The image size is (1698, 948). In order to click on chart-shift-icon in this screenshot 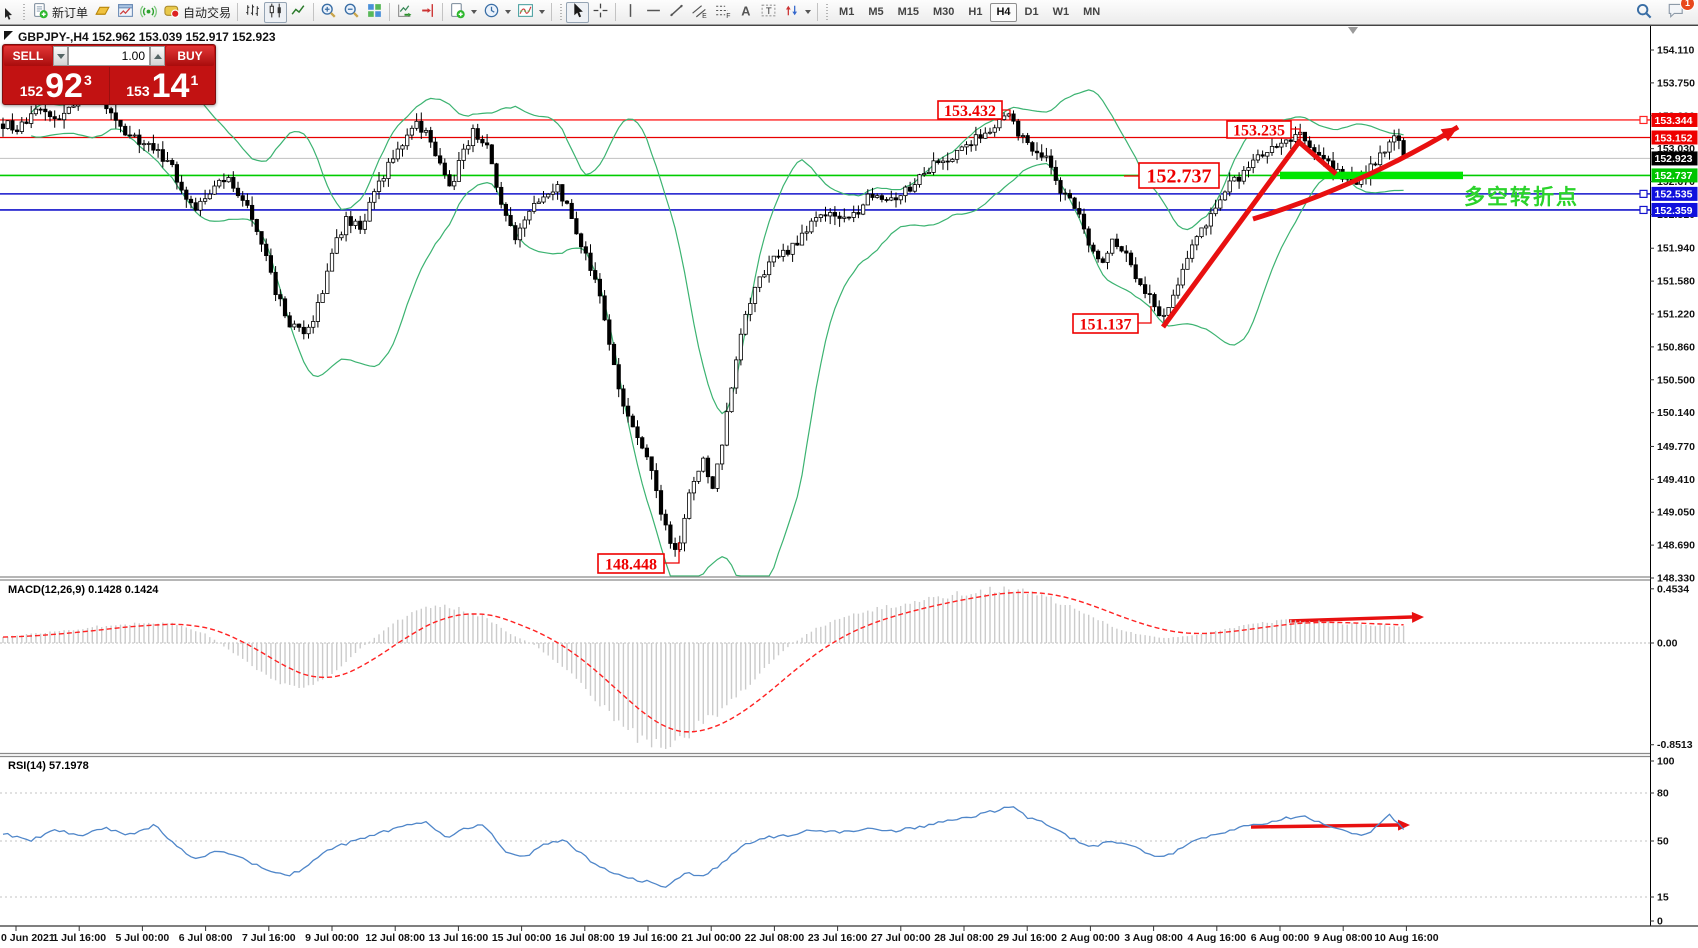, I will do `click(427, 12)`.